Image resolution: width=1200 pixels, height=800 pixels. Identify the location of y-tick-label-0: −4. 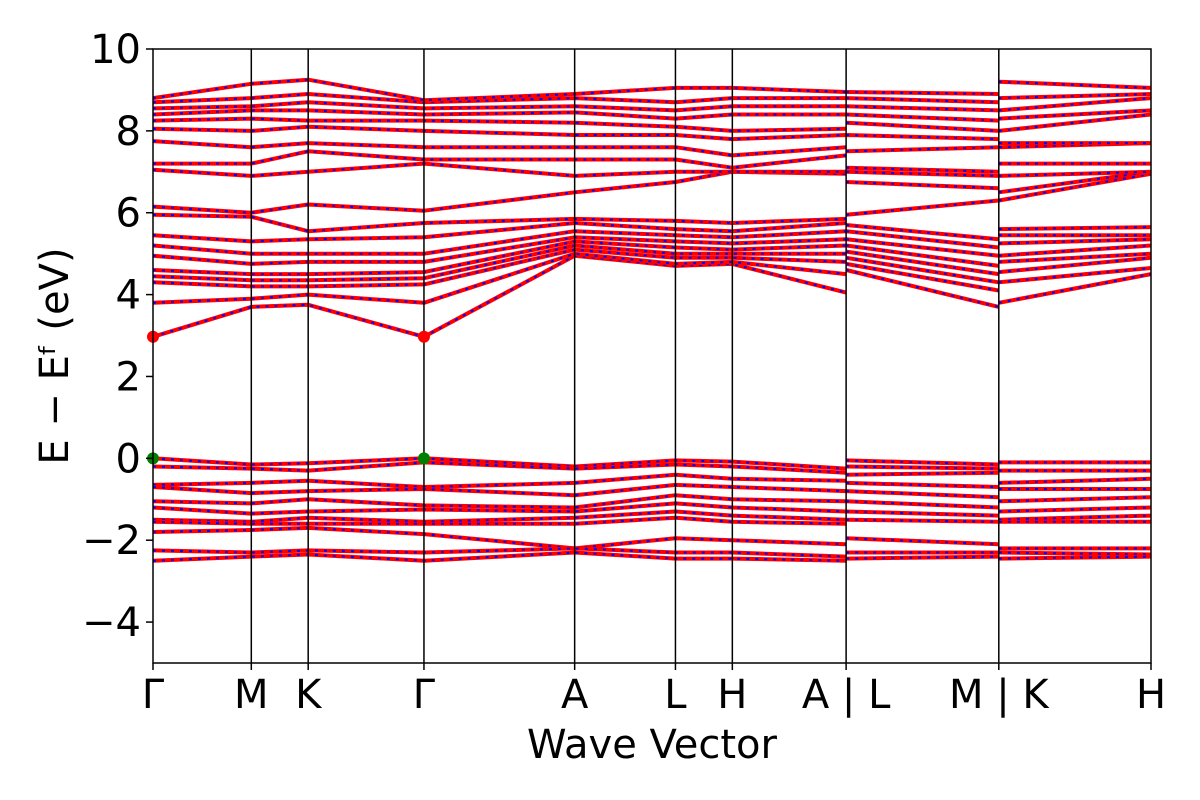
(111, 623).